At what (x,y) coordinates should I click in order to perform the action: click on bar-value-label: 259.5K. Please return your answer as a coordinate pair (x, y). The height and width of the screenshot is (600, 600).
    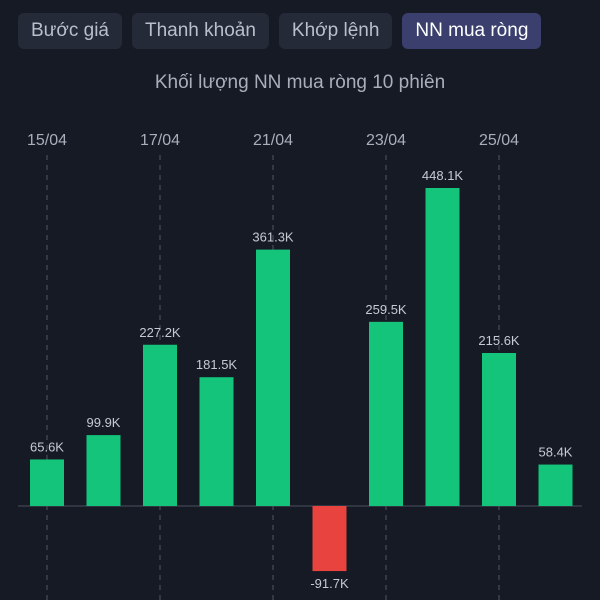
    Looking at the image, I should click on (386, 309).